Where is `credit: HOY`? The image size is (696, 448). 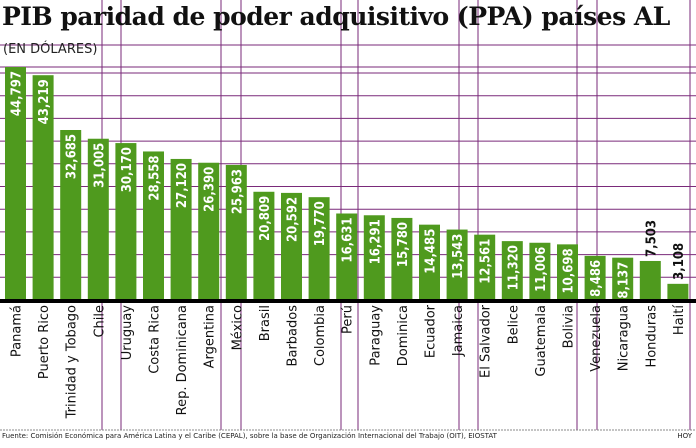
credit: HOY is located at coordinates (684, 436).